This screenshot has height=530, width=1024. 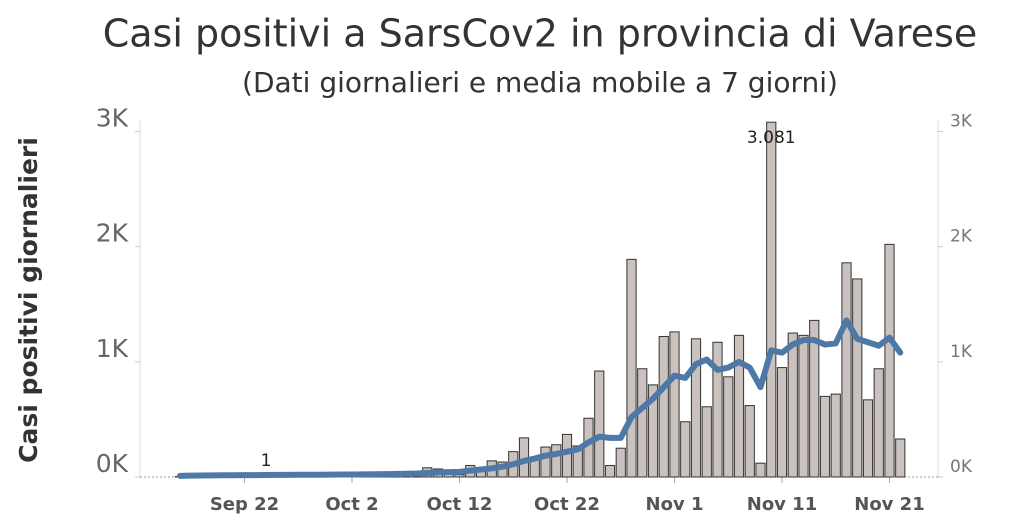 I want to click on x-tick-label: Oct 2, so click(x=351, y=504).